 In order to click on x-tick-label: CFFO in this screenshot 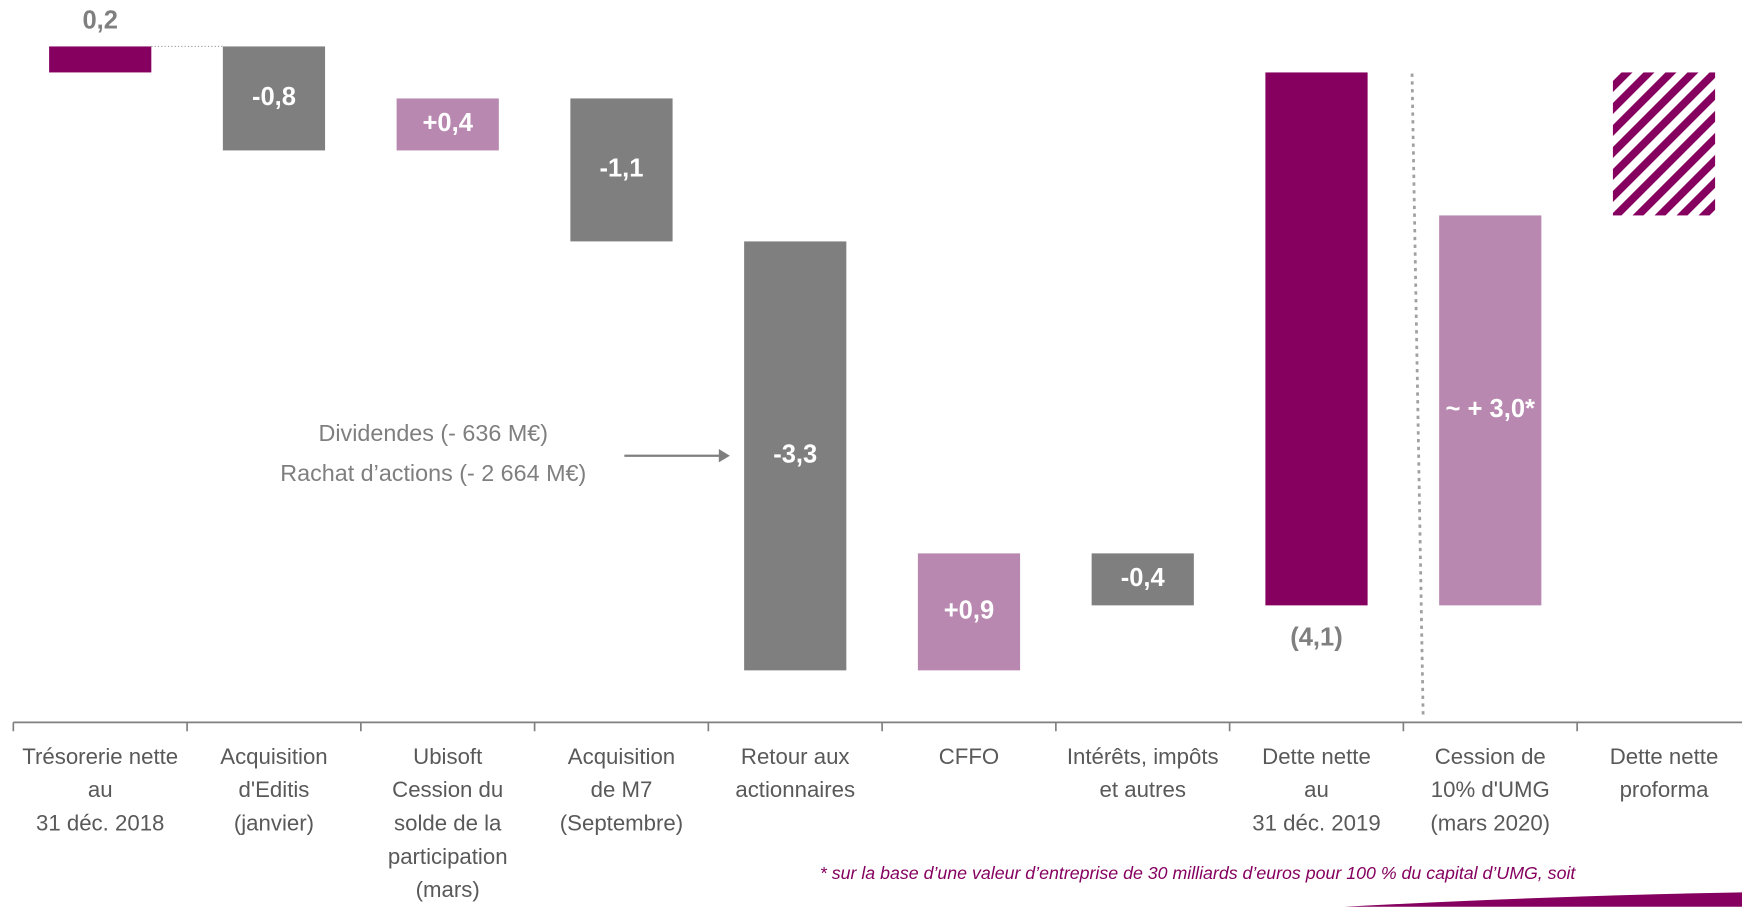, I will do `click(969, 756)`.